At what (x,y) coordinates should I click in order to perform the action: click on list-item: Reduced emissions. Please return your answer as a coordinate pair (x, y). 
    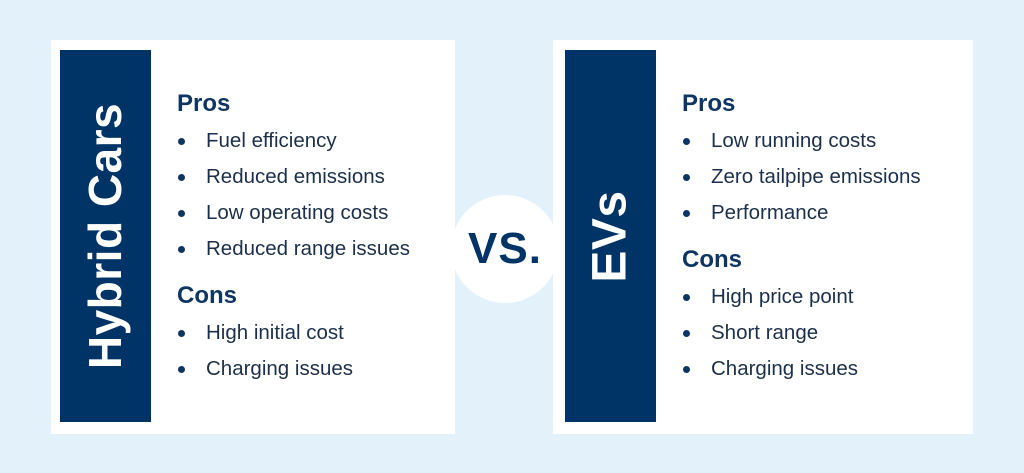
    Looking at the image, I should click on (293, 177).